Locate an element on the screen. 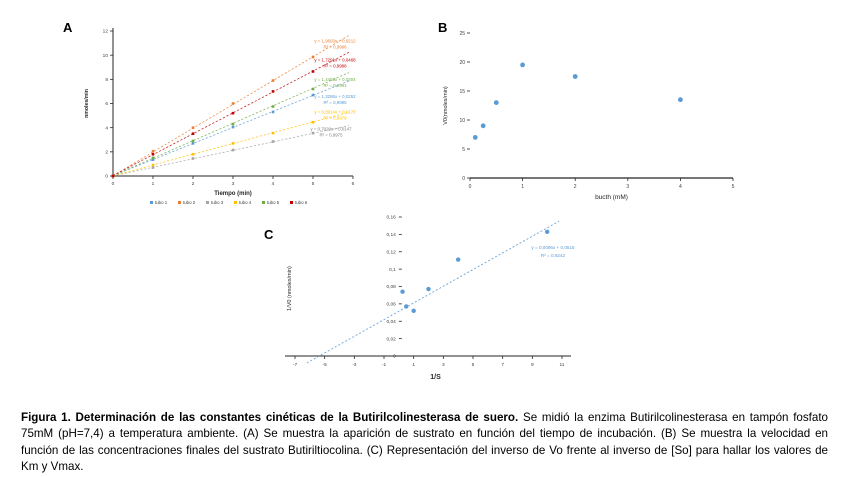 The height and width of the screenshot is (477, 848). legend-item-tubo-4: tubo 4 is located at coordinates (243, 202).